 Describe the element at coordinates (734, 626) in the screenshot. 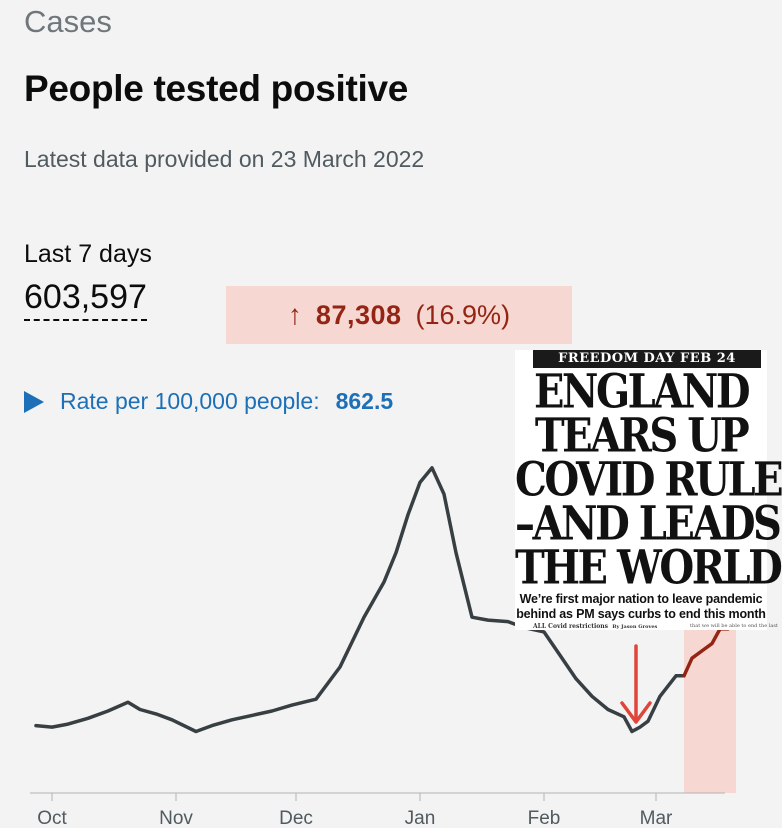

I see `newspaper-body-column: that we will be able to end the last` at that location.